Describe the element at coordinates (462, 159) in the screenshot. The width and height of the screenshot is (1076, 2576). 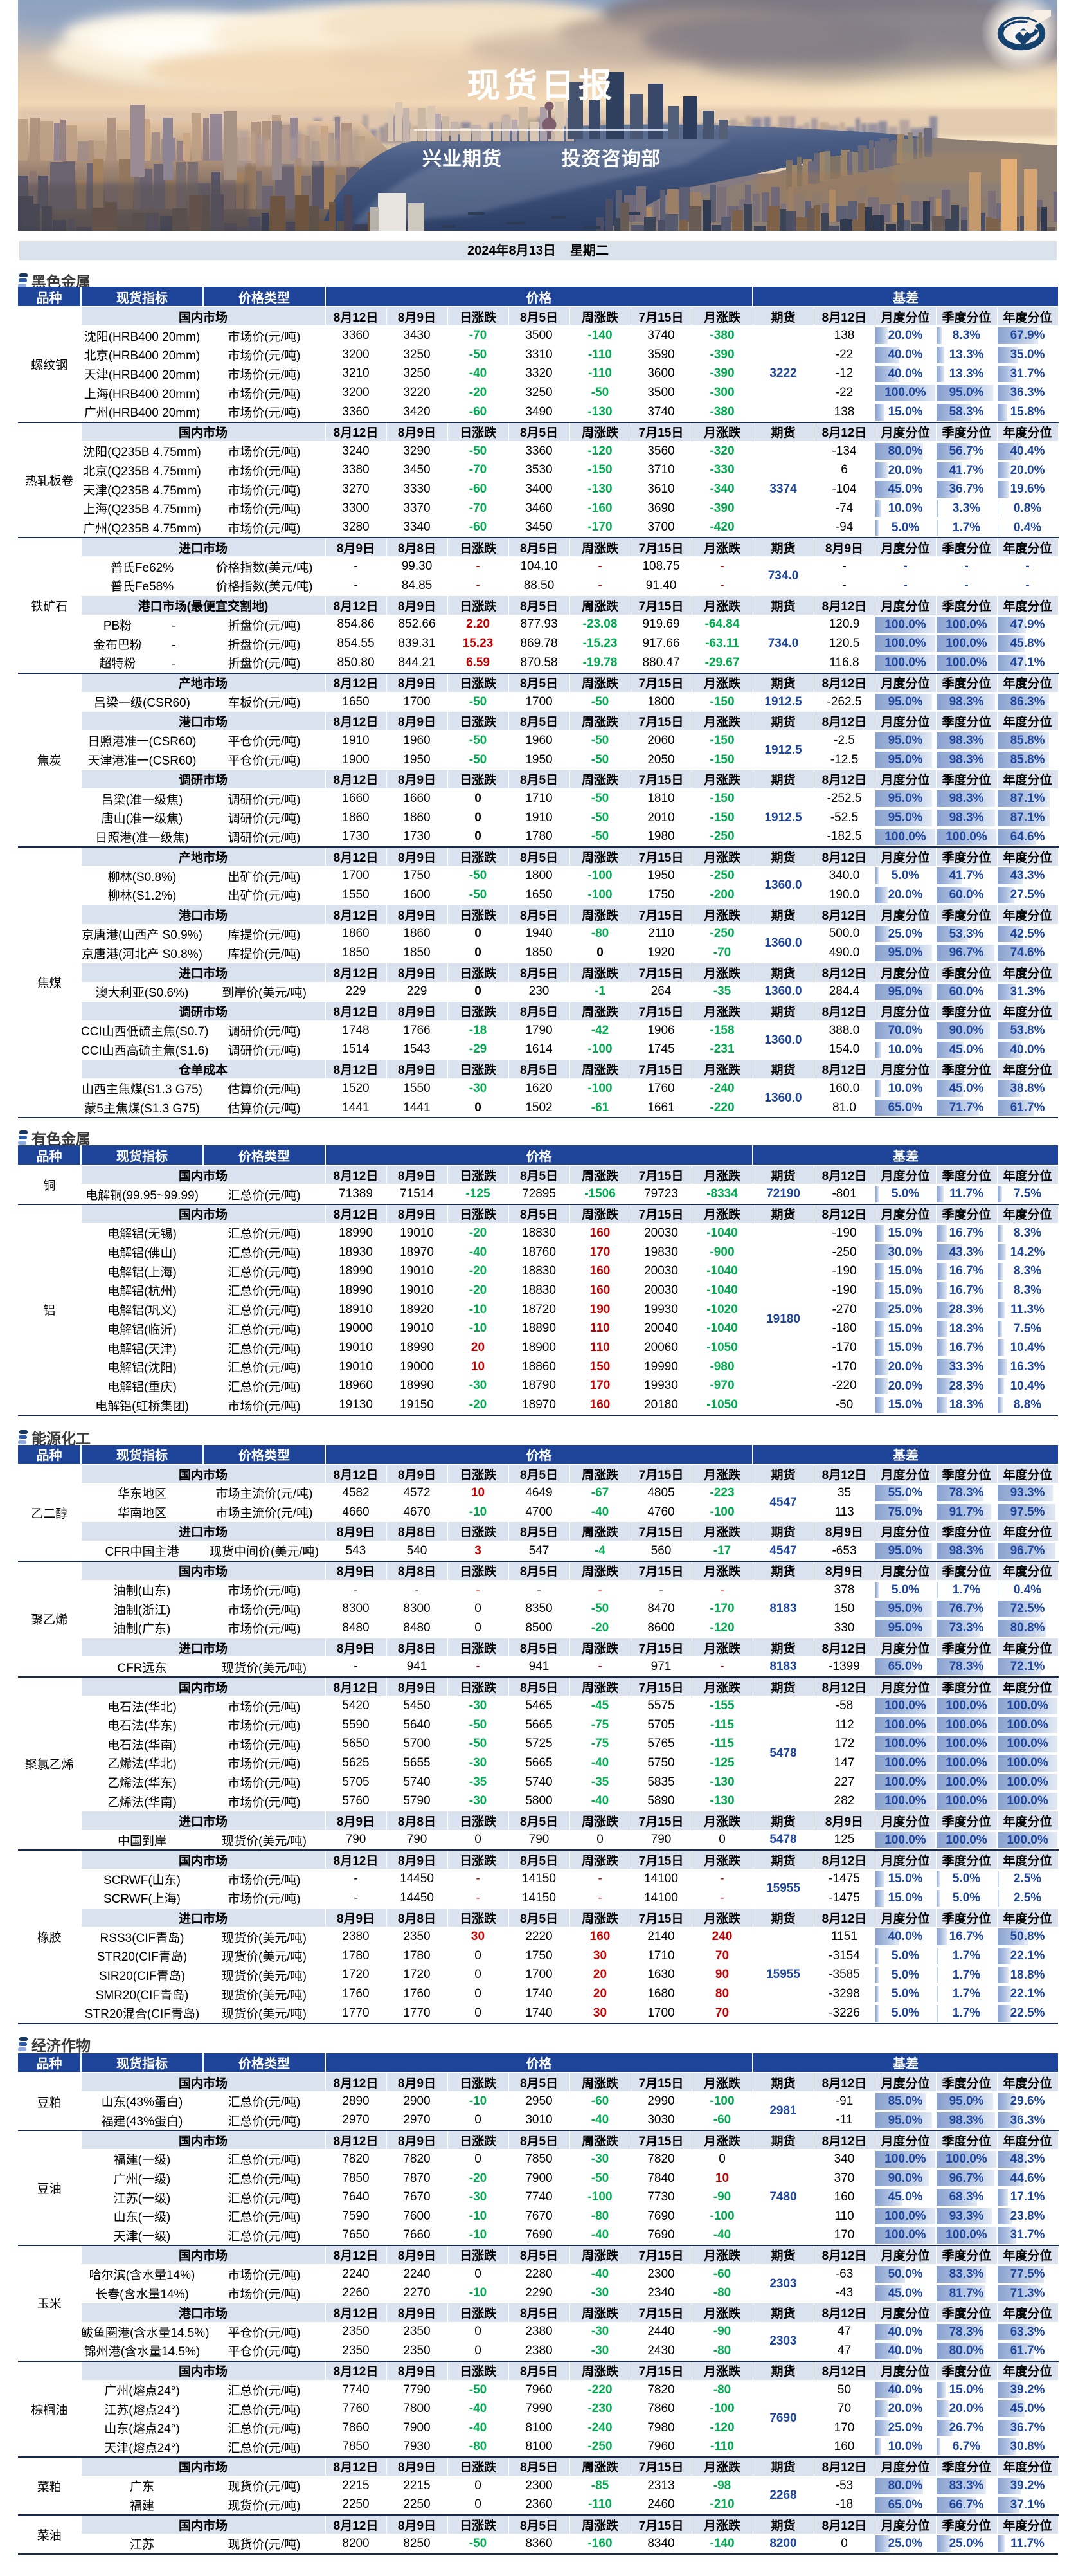
I see `svg-text: 兴业期货` at that location.